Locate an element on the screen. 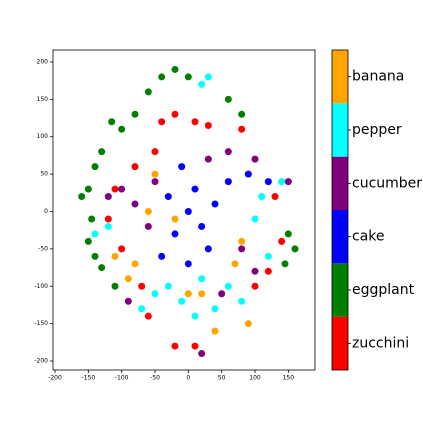 This screenshot has height=423, width=423. y-tick-label: -200 is located at coordinates (41, 361).